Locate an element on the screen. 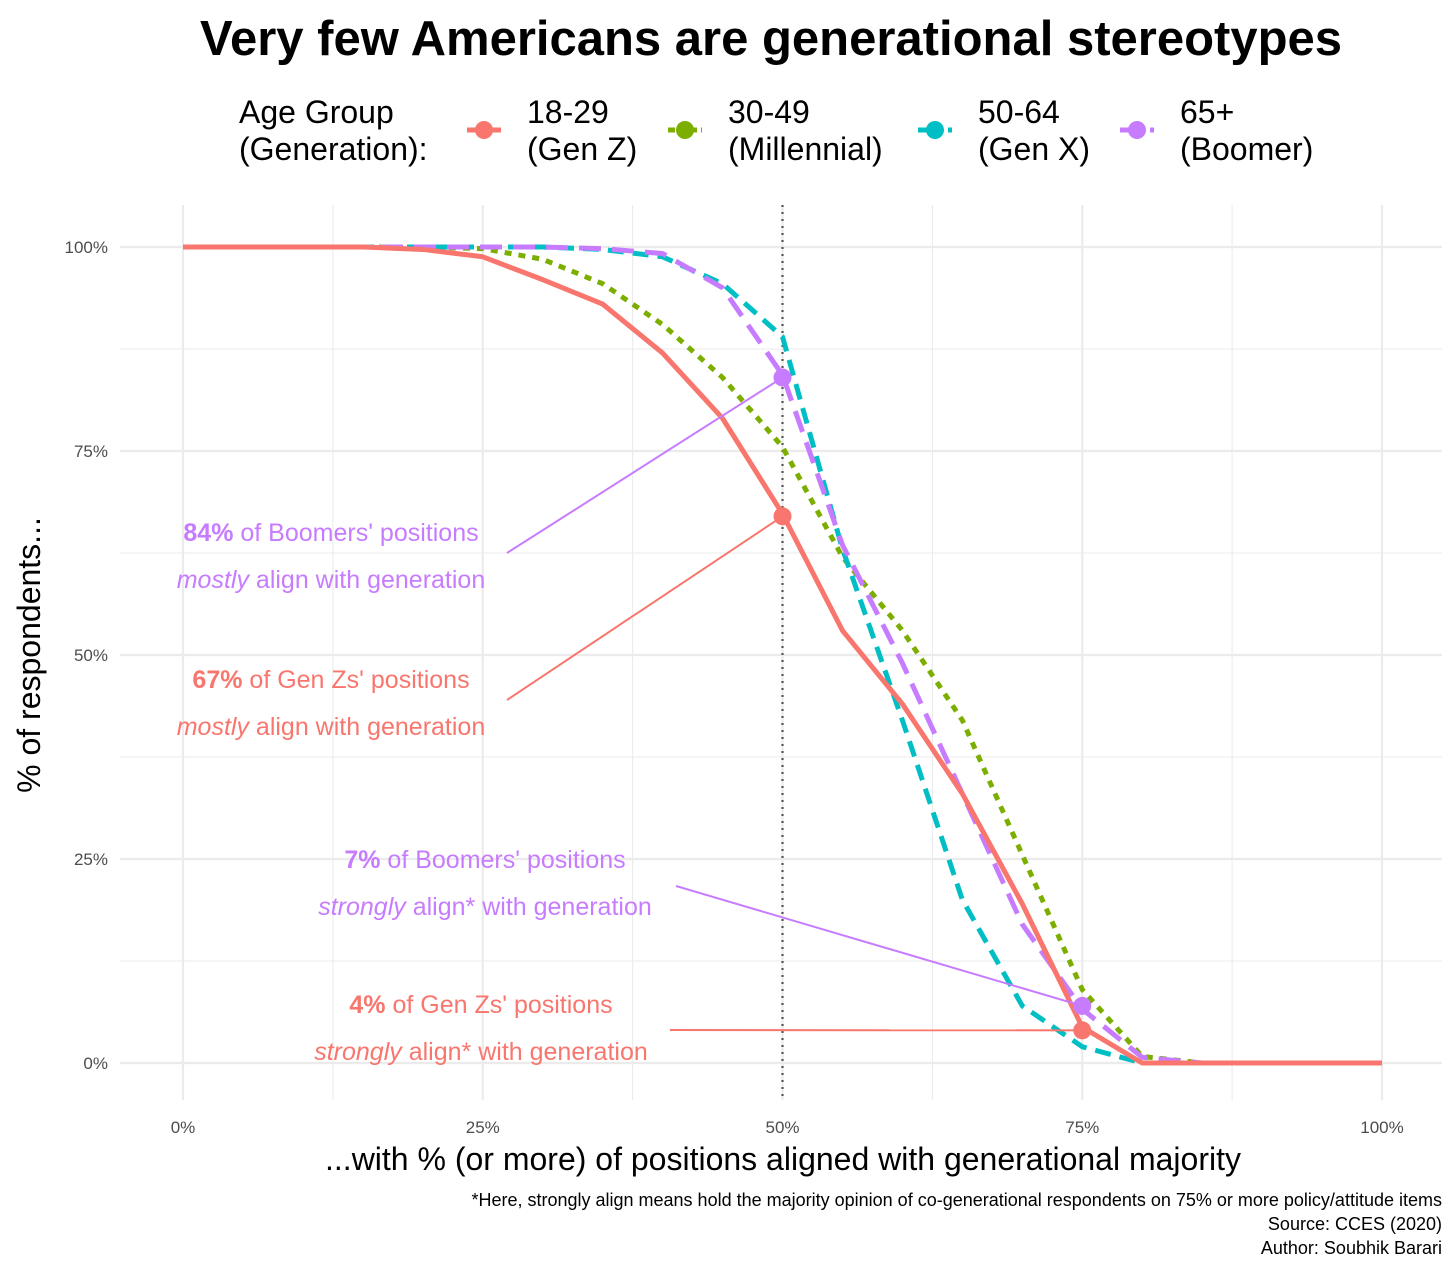 This screenshot has width=1456, height=1274. y-tick-label: 75% is located at coordinates (91, 451).